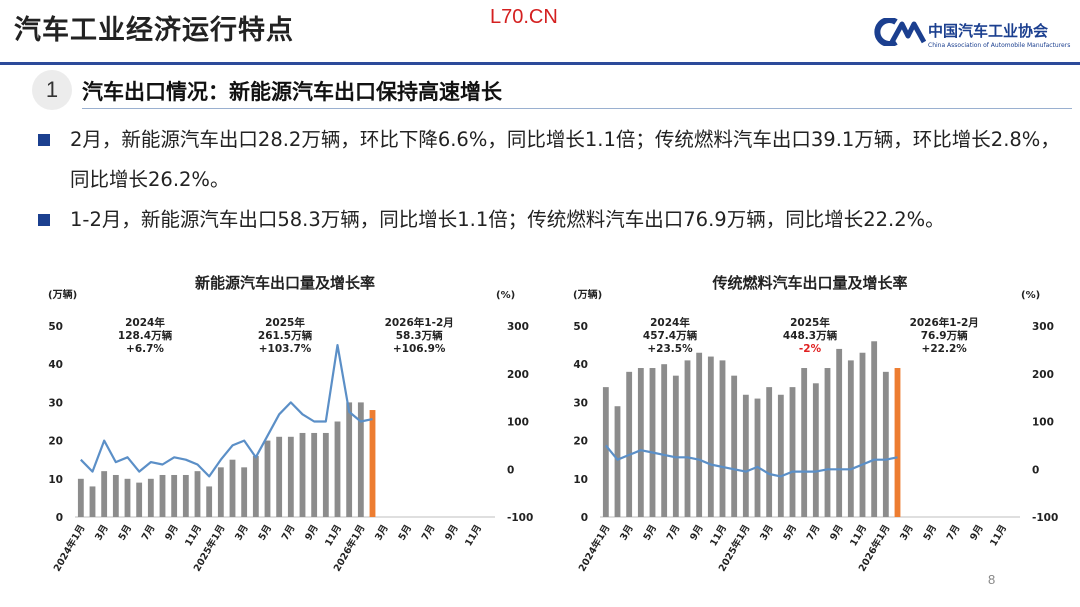  I want to click on annotation-period: 2026年1-2月, so click(944, 322).